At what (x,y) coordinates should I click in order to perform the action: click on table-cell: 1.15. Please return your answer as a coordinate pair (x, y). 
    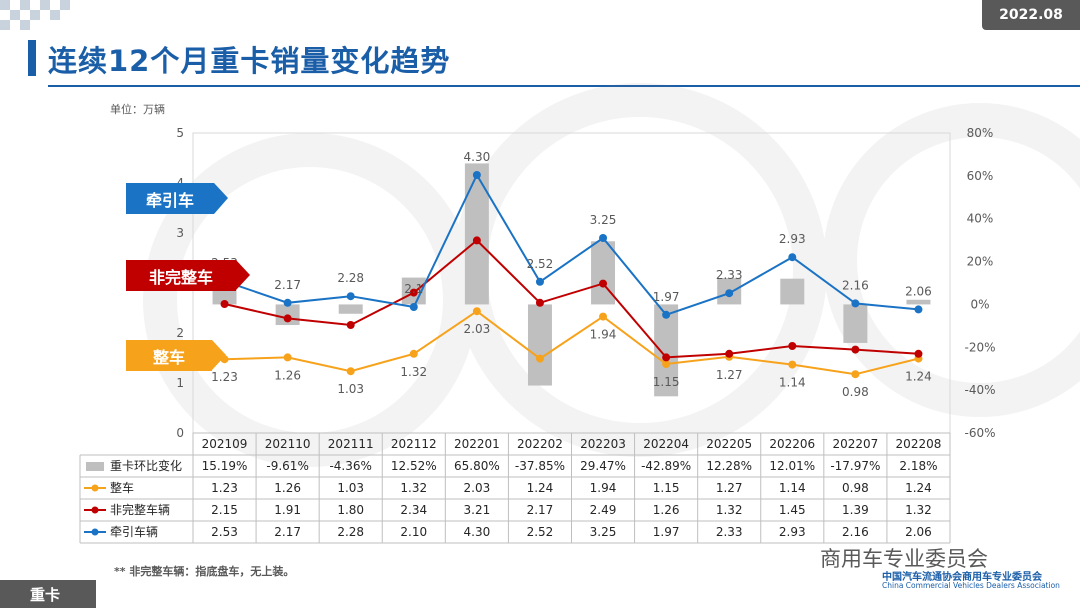
    Looking at the image, I should click on (666, 488).